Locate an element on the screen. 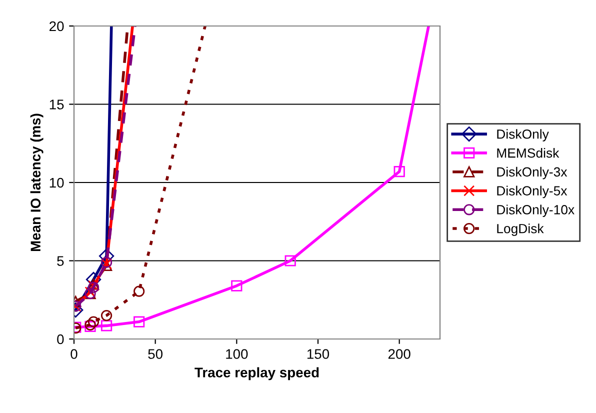 The width and height of the screenshot is (596, 413). x-tick-label: 50 is located at coordinates (155, 354).